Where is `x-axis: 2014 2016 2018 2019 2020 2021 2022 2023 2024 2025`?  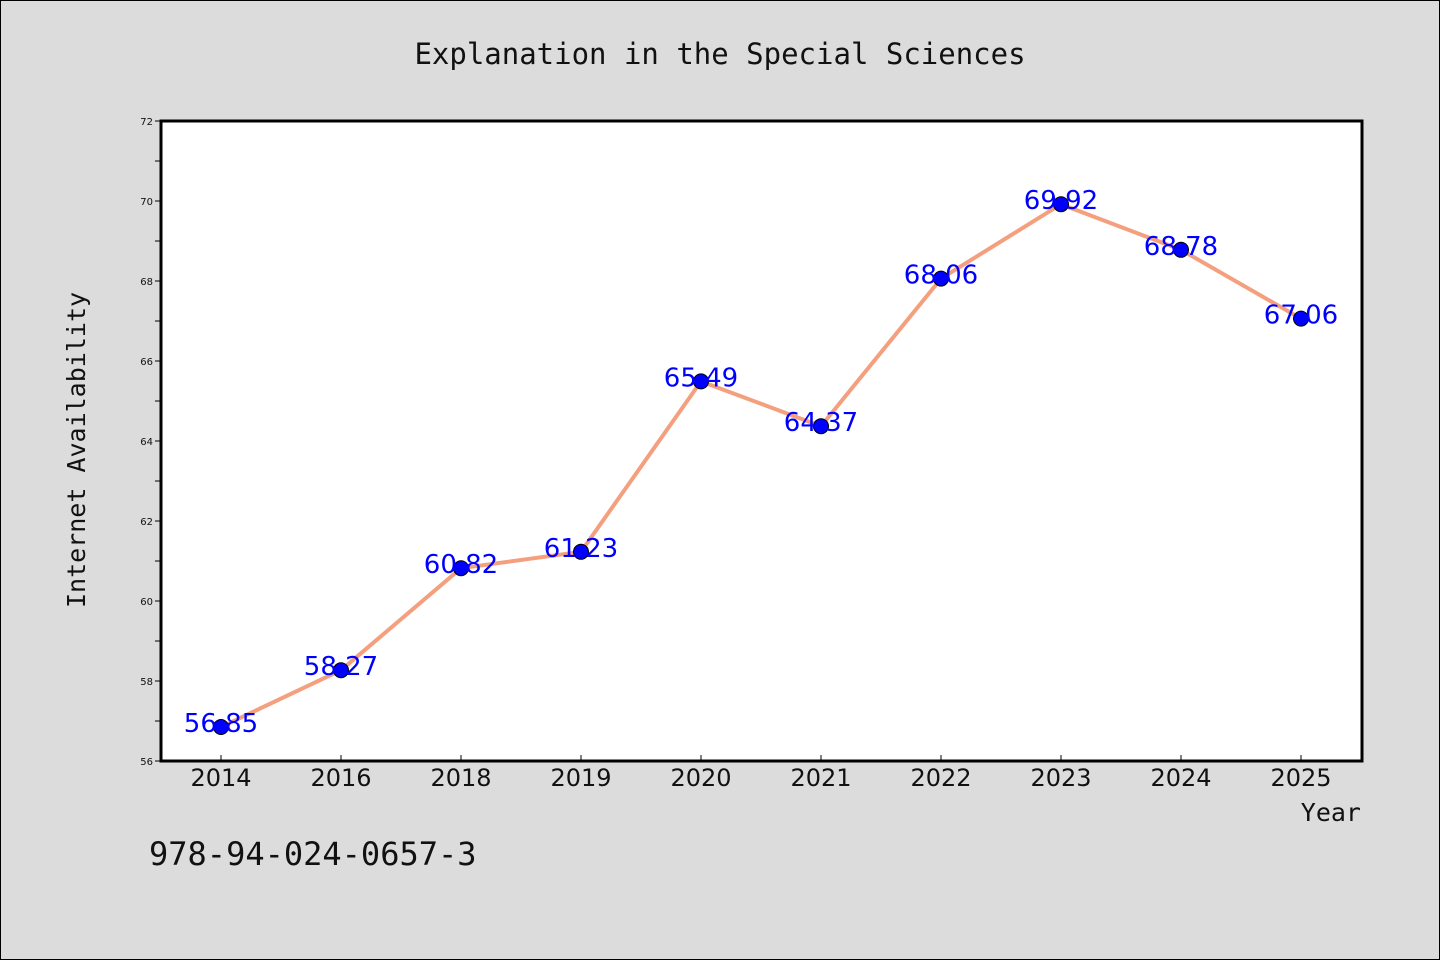 x-axis: 2014 2016 2018 2019 2020 2021 2022 2023 2024 2025 is located at coordinates (761, 773).